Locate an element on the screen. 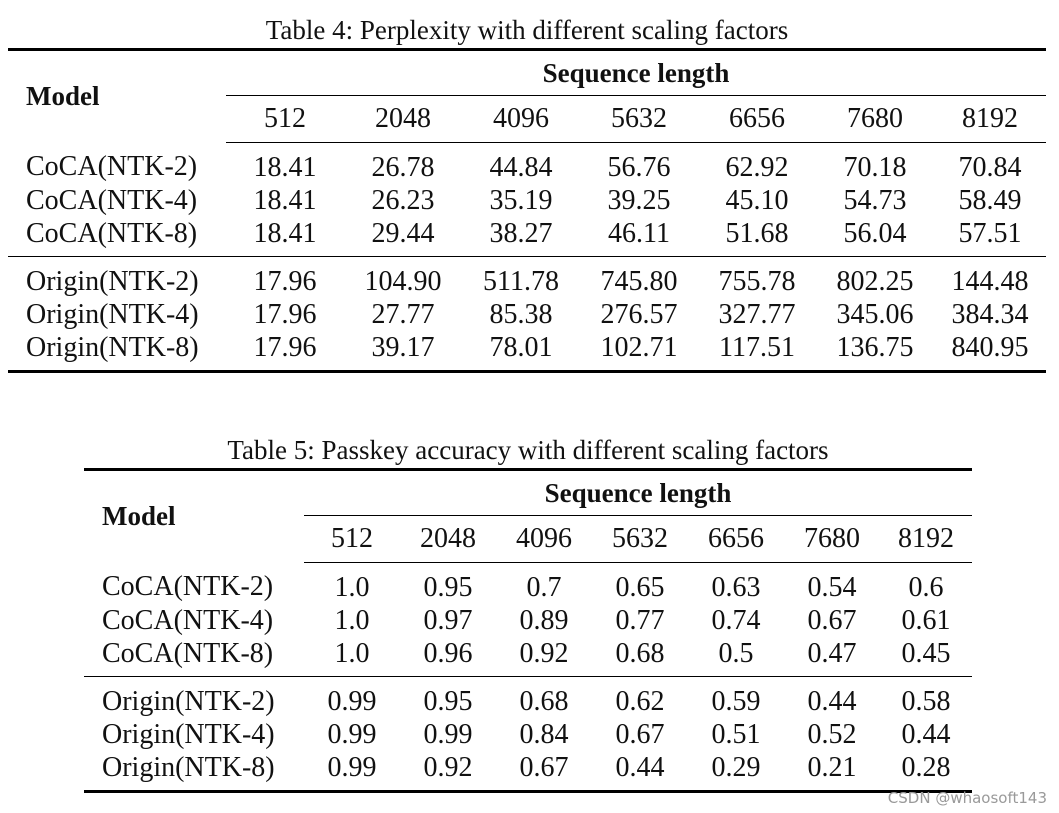 The height and width of the screenshot is (813, 1059). table-cell: 276.57 is located at coordinates (639, 314).